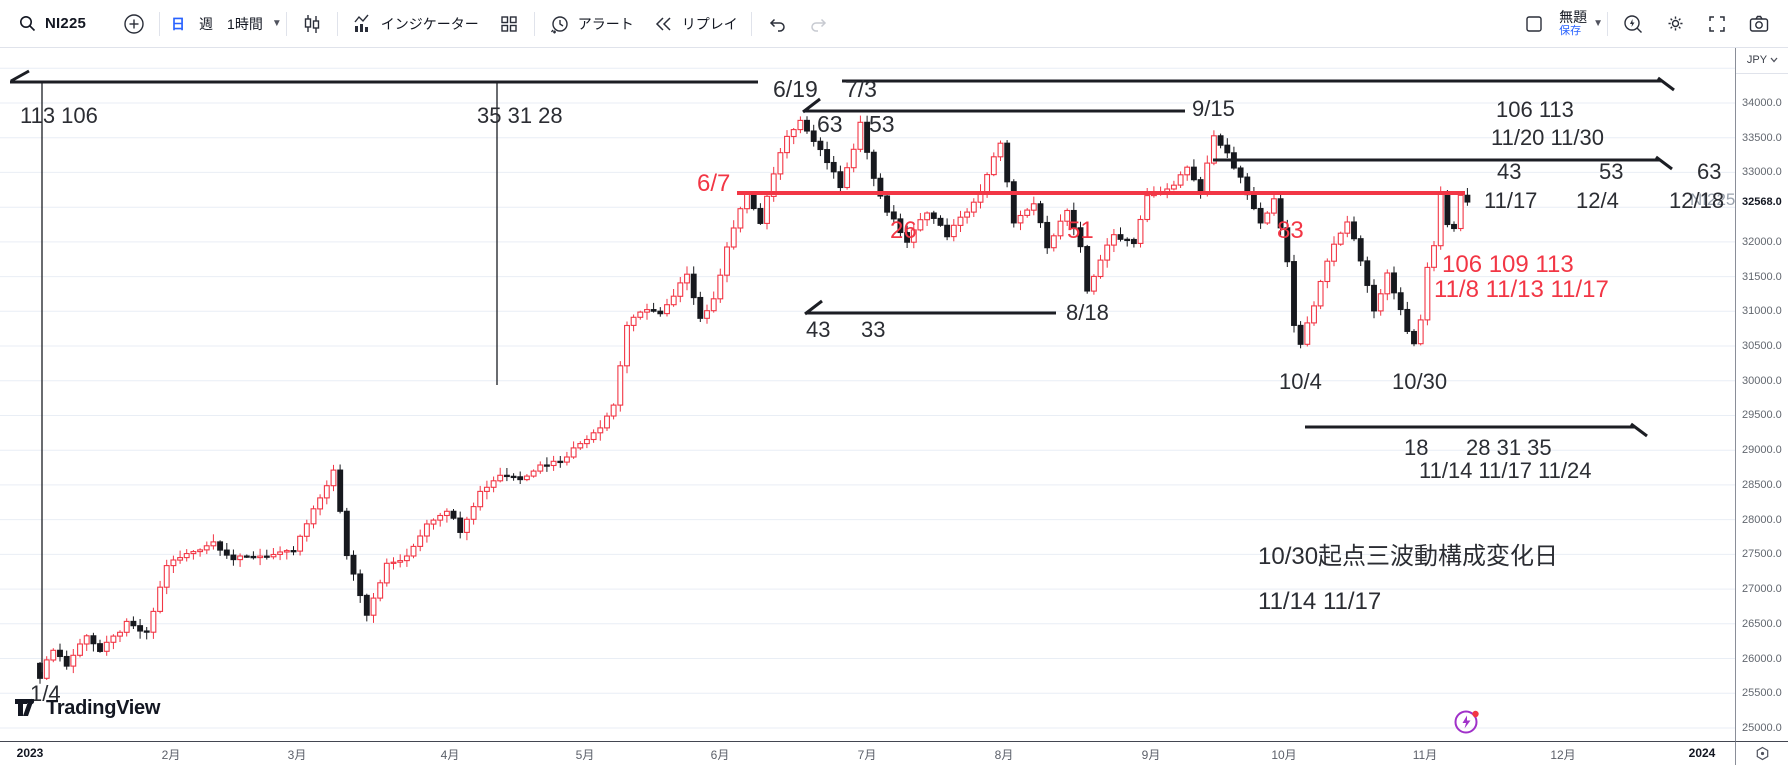 This screenshot has width=1788, height=765. Describe the element at coordinates (1762, 241) in the screenshot. I see `price-tick-label: 32000.0` at that location.